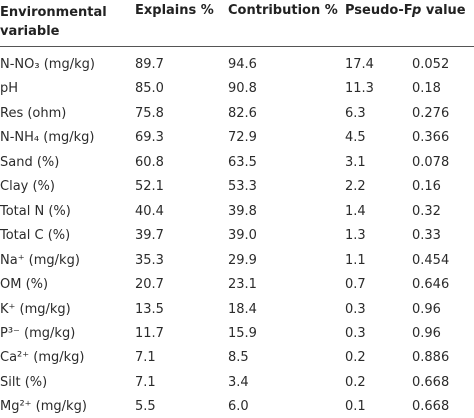  What do you see at coordinates (431, 285) in the screenshot?
I see `value-cell: 0.646` at bounding box center [431, 285].